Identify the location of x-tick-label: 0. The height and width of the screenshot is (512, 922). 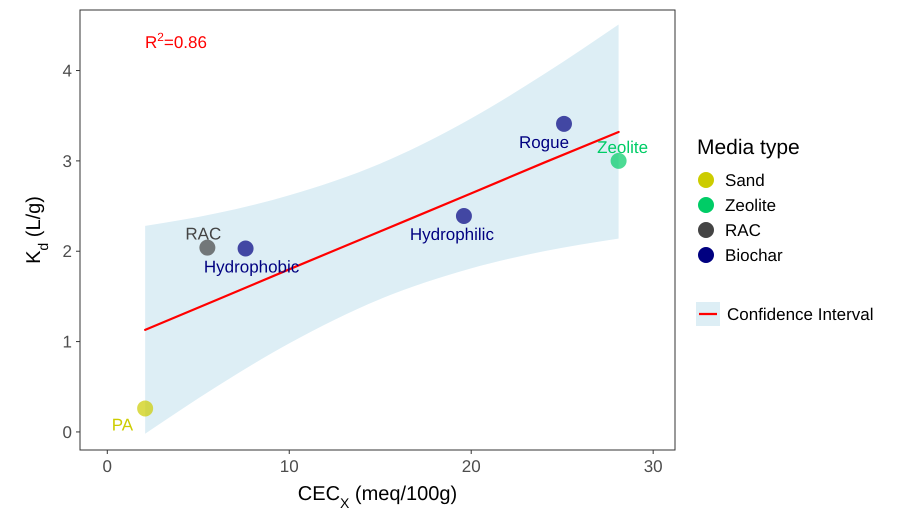
(107, 466).